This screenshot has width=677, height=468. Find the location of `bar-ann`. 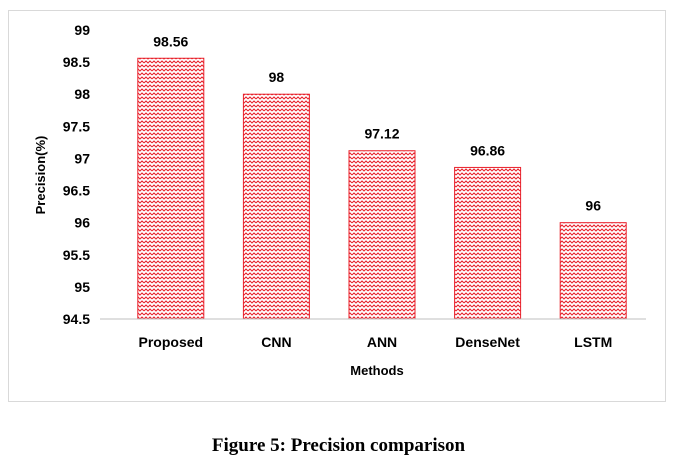

bar-ann is located at coordinates (382, 235).